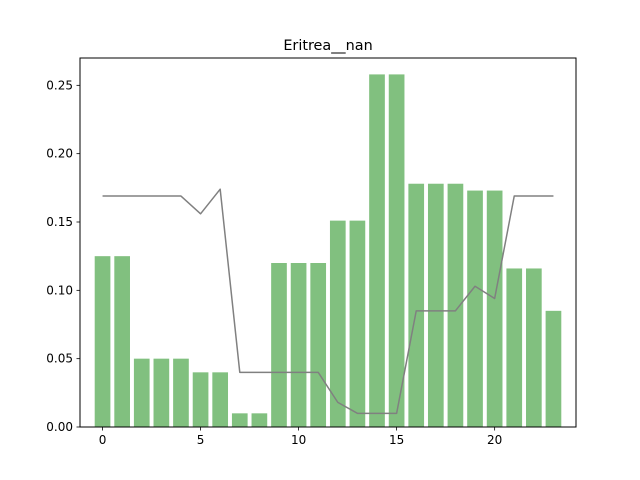 Image resolution: width=640 pixels, height=480 pixels. Describe the element at coordinates (59, 290) in the screenshot. I see `y-tick-label-0.1: 0.10` at that location.